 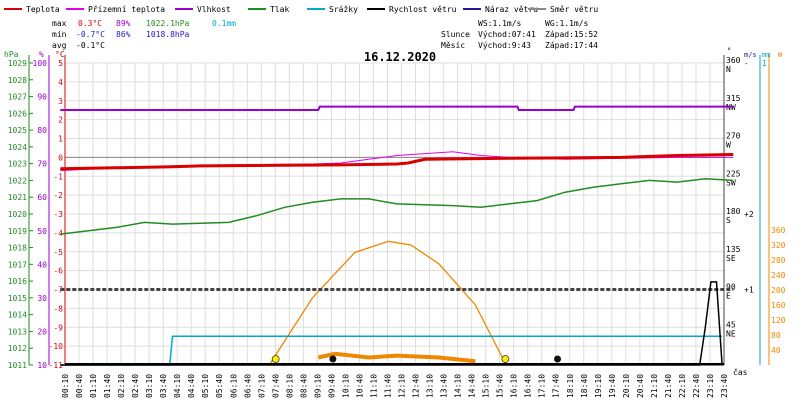 What do you see at coordinates (598, 386) in the screenshot?
I see `x-tick: 19:10` at bounding box center [598, 386].